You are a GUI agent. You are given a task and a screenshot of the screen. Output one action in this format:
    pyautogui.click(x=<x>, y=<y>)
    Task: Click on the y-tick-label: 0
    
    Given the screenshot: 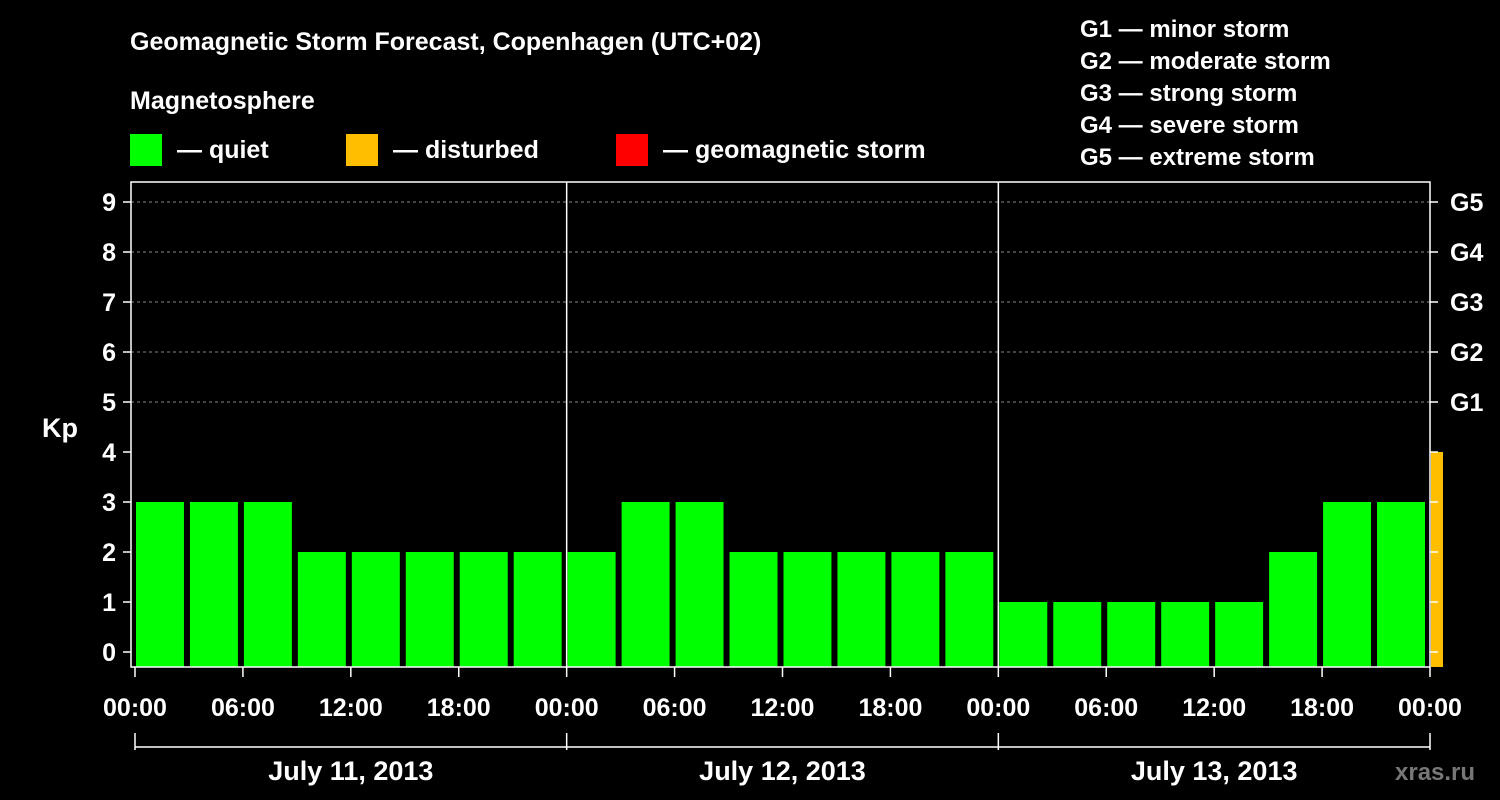 What is the action you would take?
    pyautogui.click(x=109, y=653)
    